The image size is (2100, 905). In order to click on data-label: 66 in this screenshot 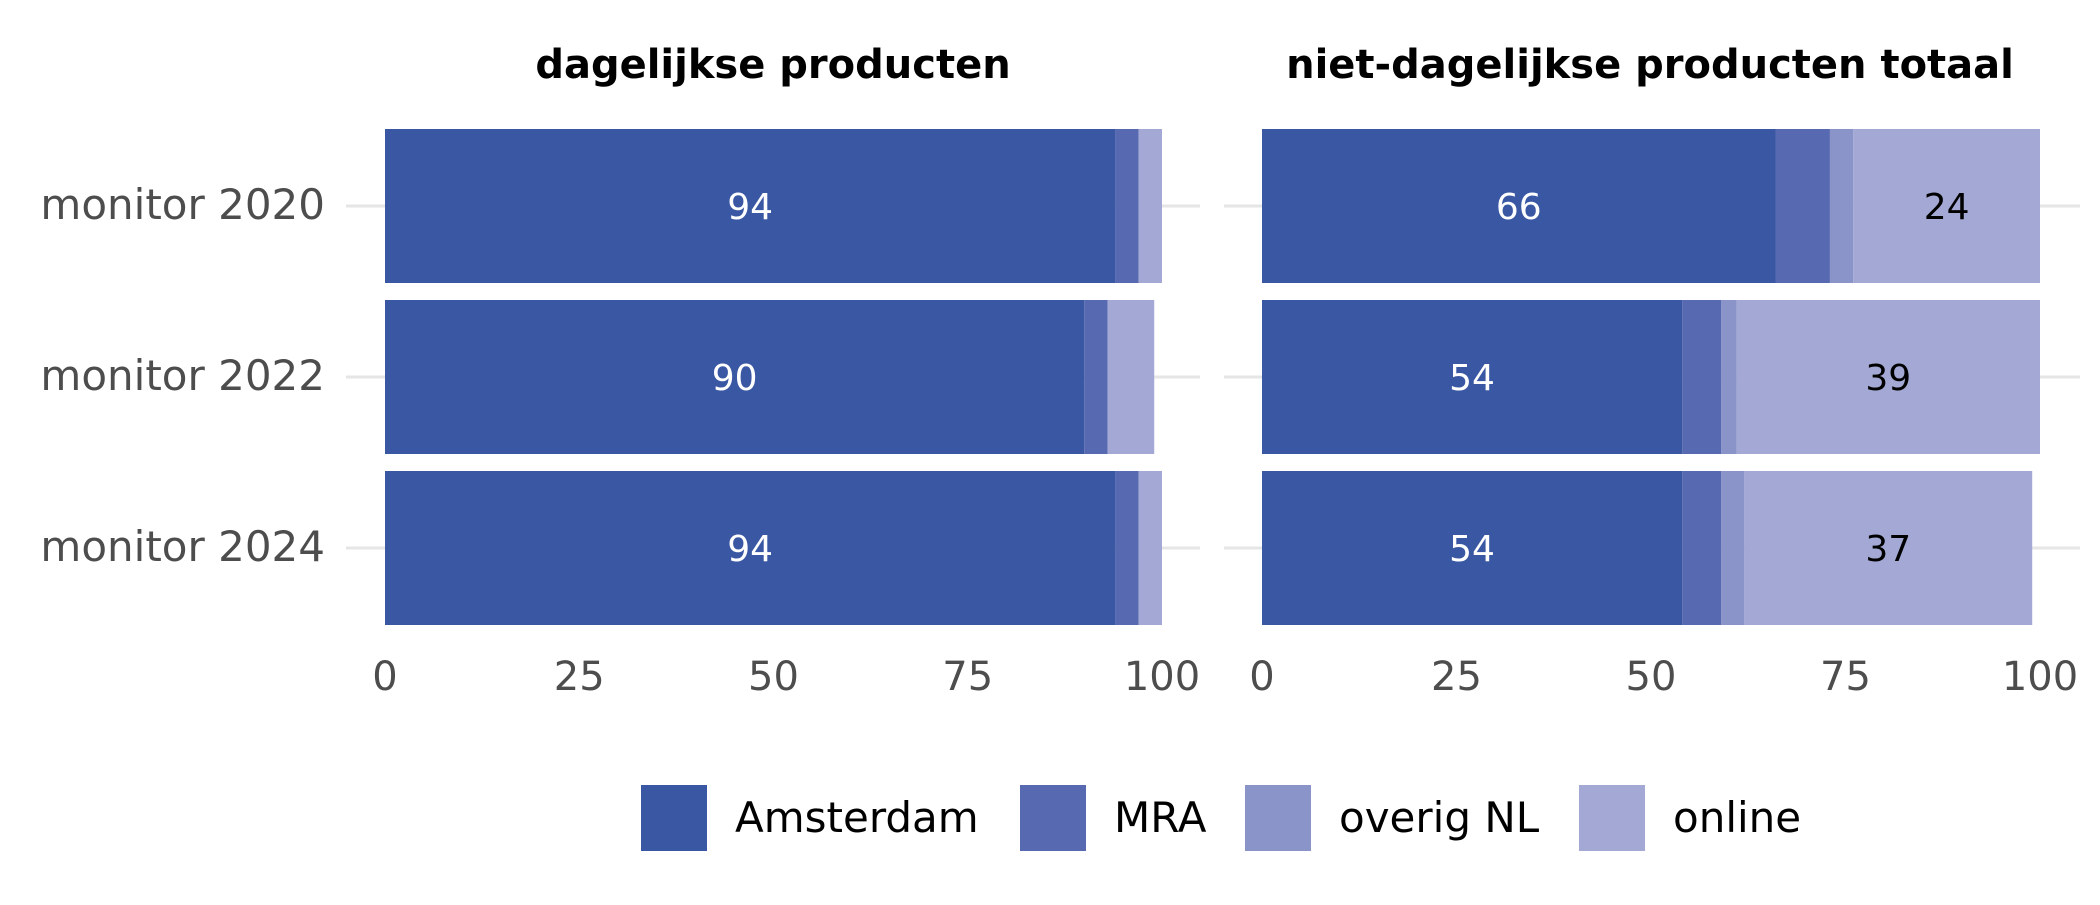, I will do `click(1519, 207)`.